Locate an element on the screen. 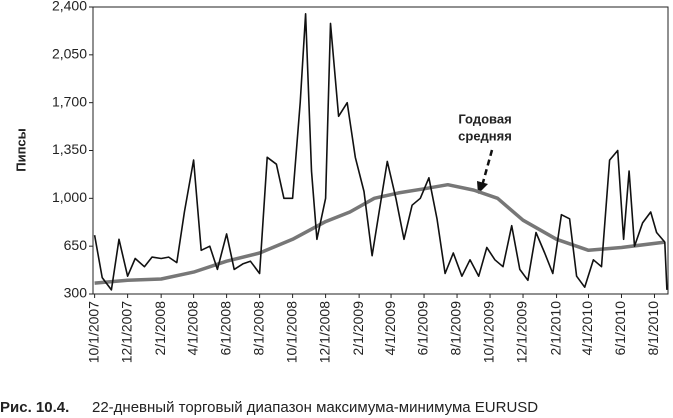  x-tick-label: 4/1/2008 is located at coordinates (192, 328).